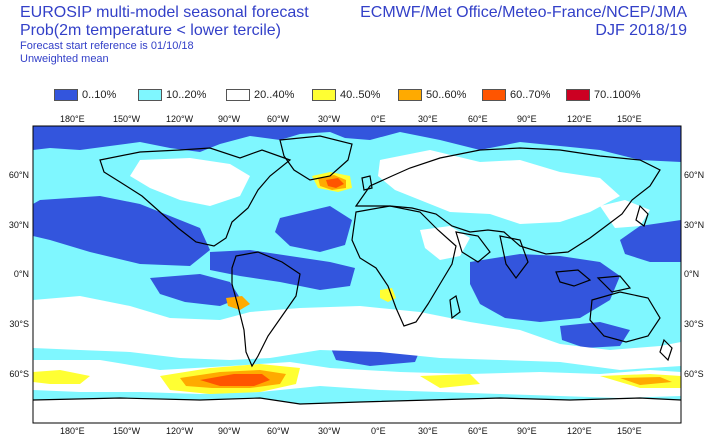 Image resolution: width=707 pixels, height=439 pixels. Describe the element at coordinates (235, 380) in the screenshot. I see `field-60-70-bellingshausen` at that location.